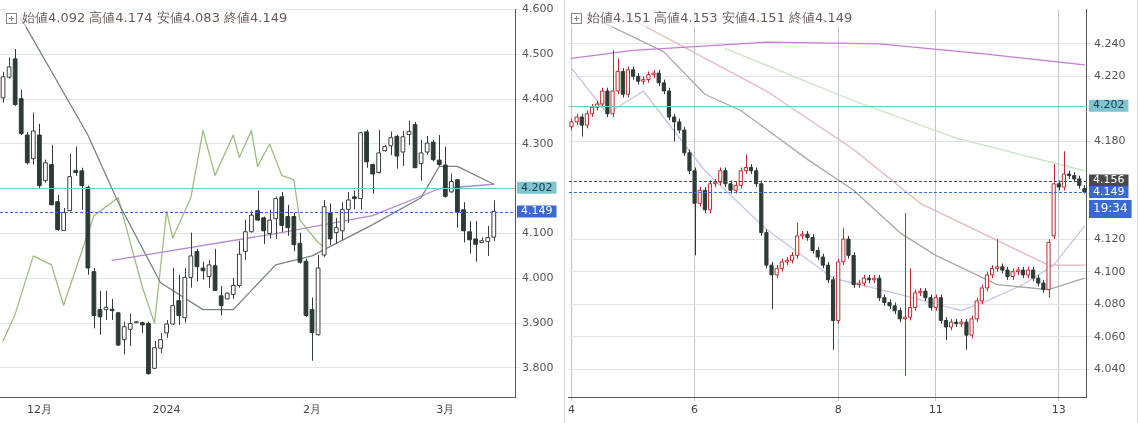 This screenshot has width=1138, height=423. I want to click on y-tick-label: 4.060, so click(1110, 336).